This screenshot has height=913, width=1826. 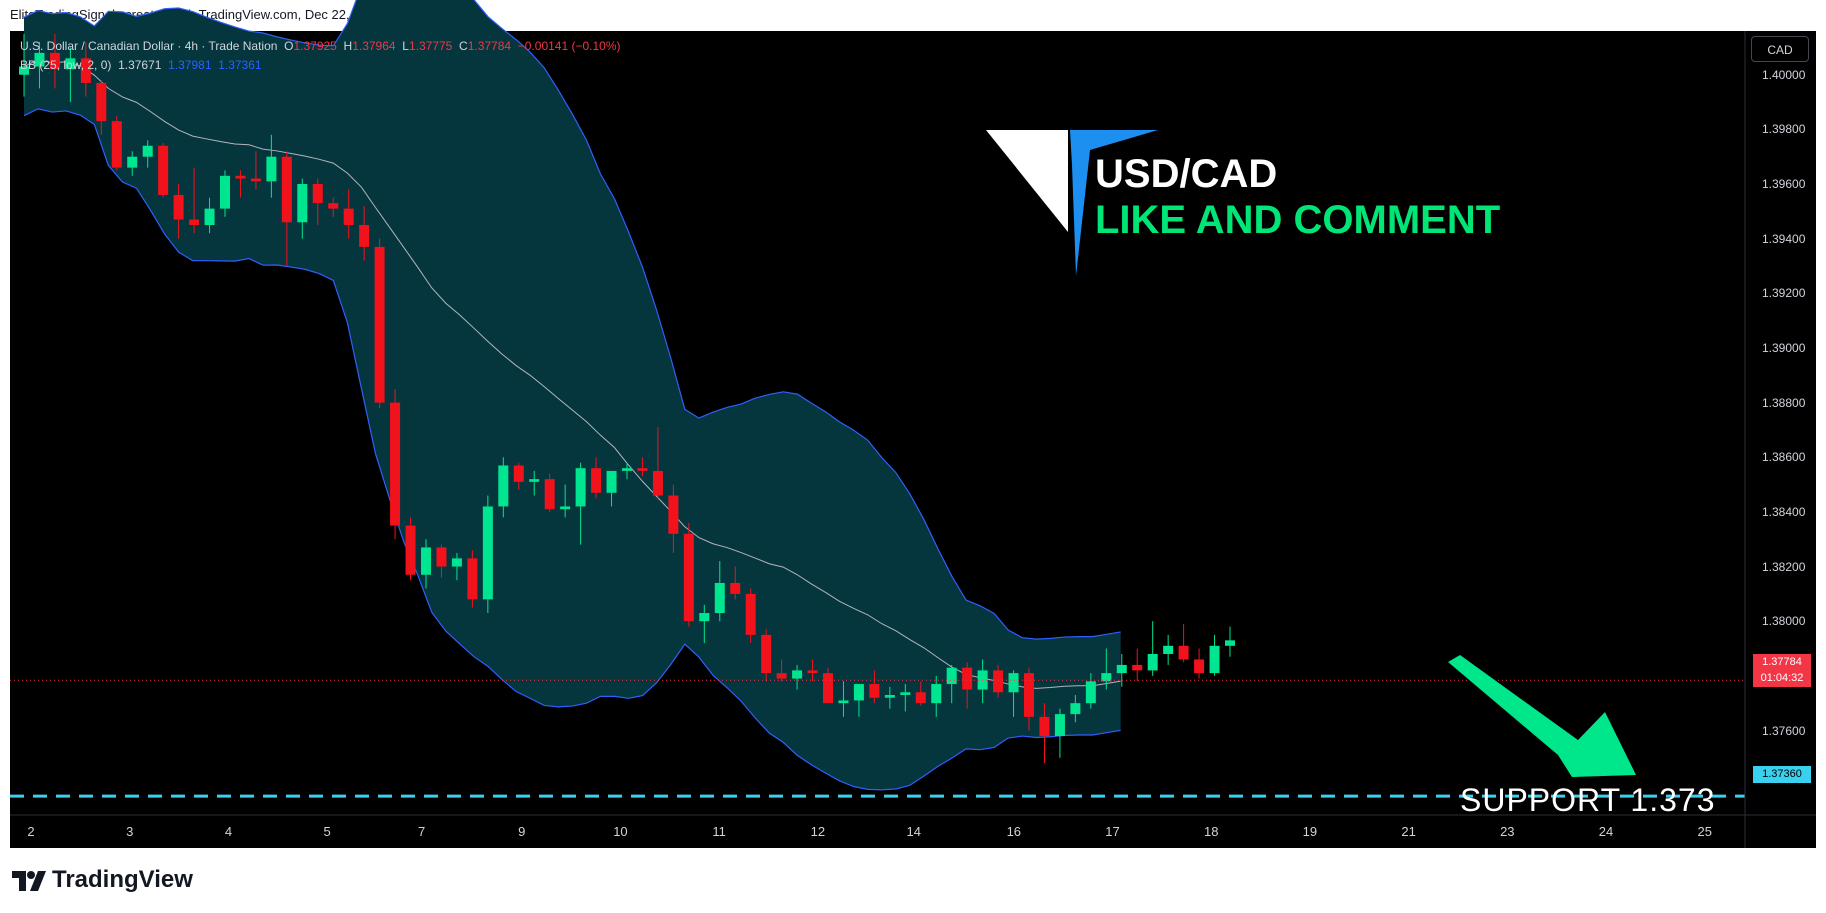 I want to click on legend-open: 1.37925, so click(x=315, y=46).